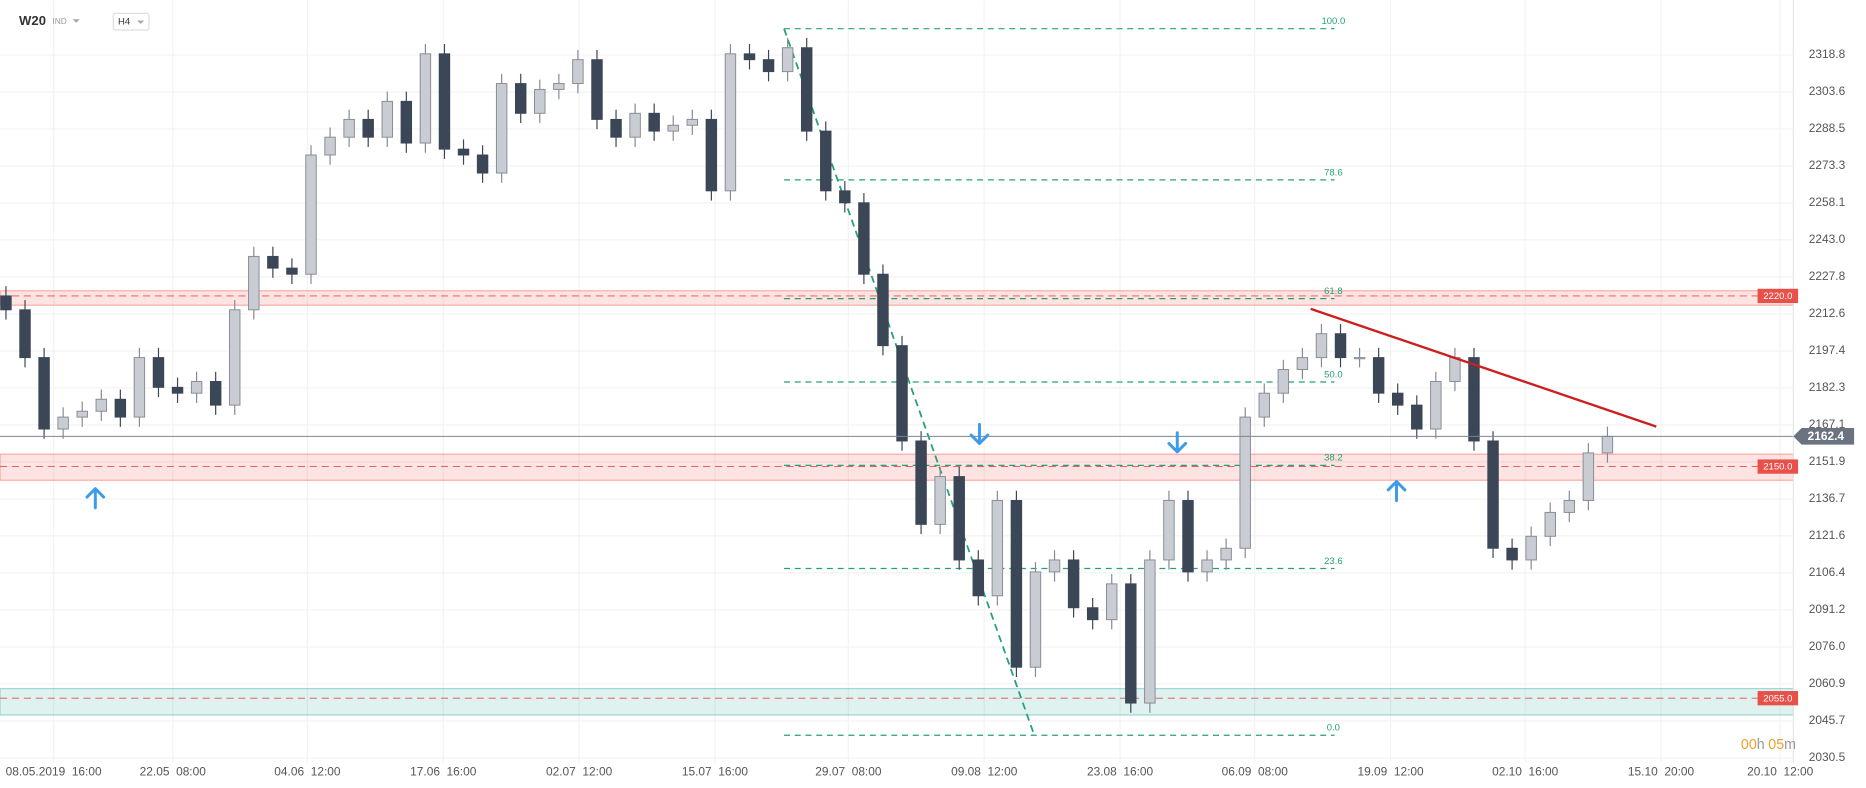  Describe the element at coordinates (124, 22) in the screenshot. I see `interval: H4` at that location.